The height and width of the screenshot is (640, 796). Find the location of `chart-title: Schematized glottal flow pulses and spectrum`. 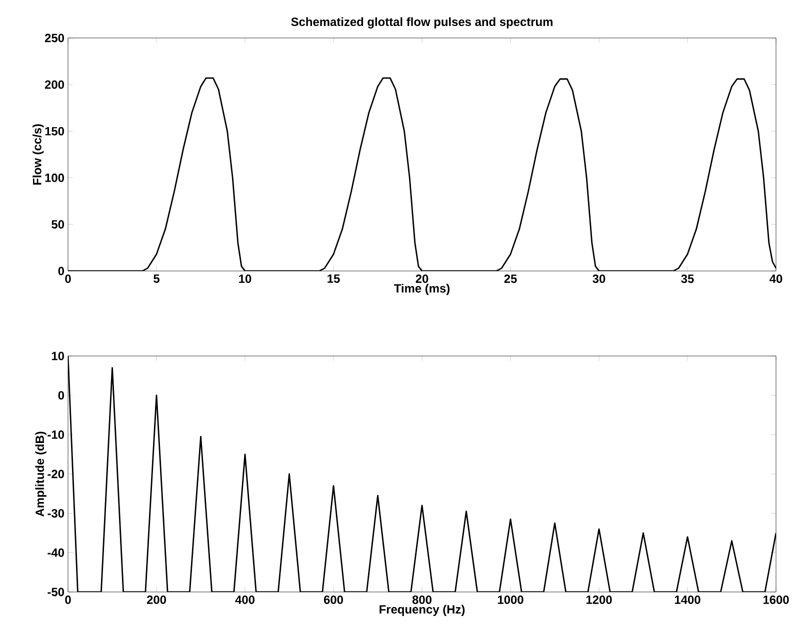

chart-title: Schematized glottal flow pulses and spectrum is located at coordinates (421, 22).